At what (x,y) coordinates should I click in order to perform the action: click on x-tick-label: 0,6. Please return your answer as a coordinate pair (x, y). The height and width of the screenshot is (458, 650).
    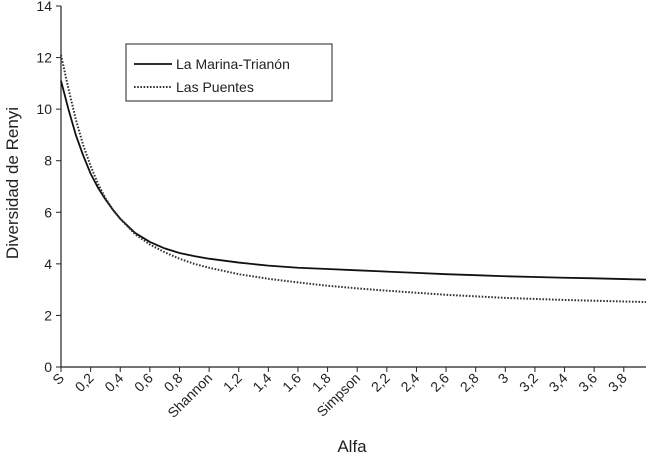
    Looking at the image, I should click on (143, 382).